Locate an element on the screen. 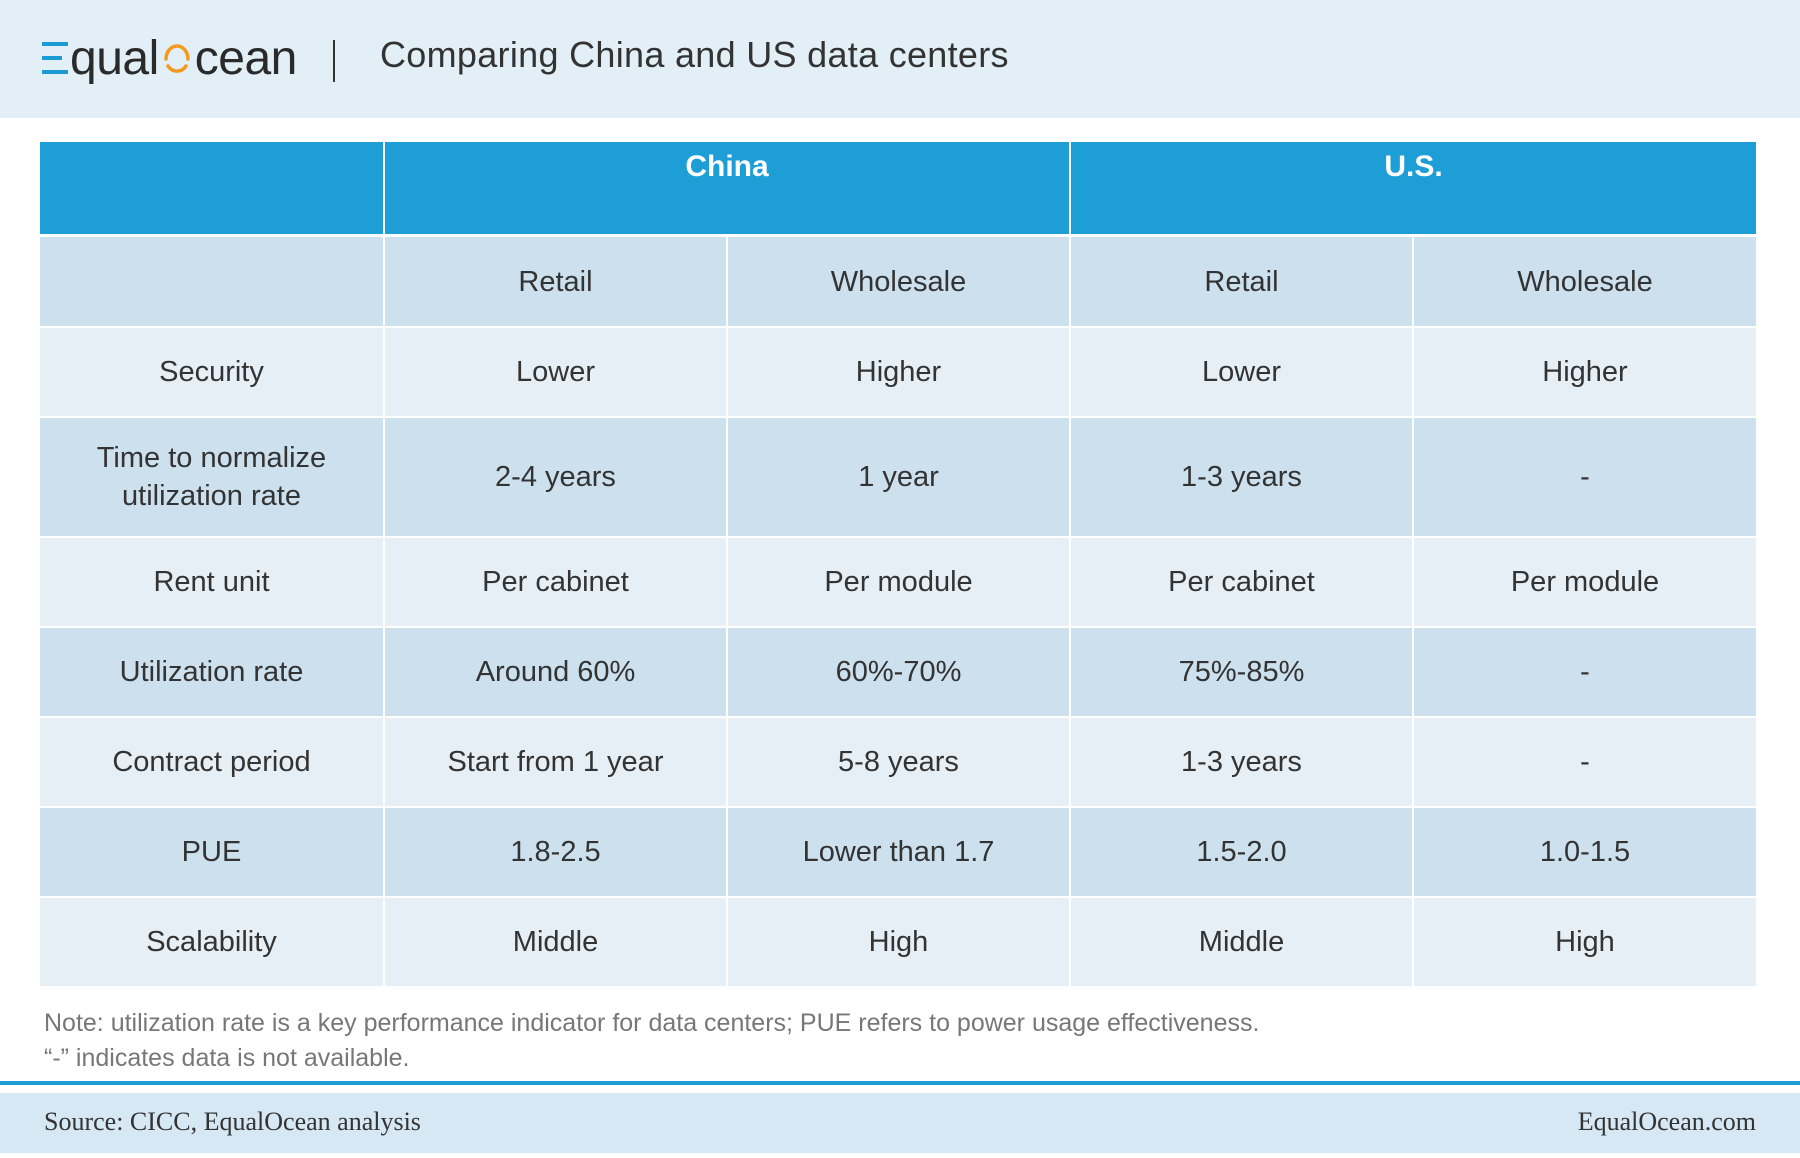 The width and height of the screenshot is (1800, 1158). page-title: Comparing China and US data centers is located at coordinates (694, 54).